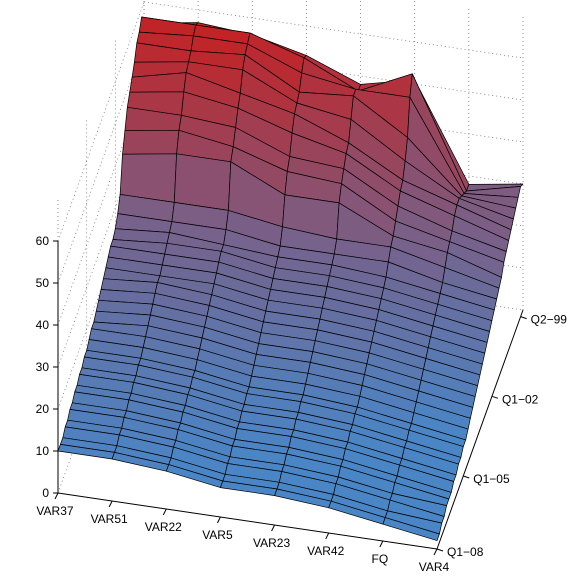  I want to click on x-tick-label: VAR5, so click(217, 535).